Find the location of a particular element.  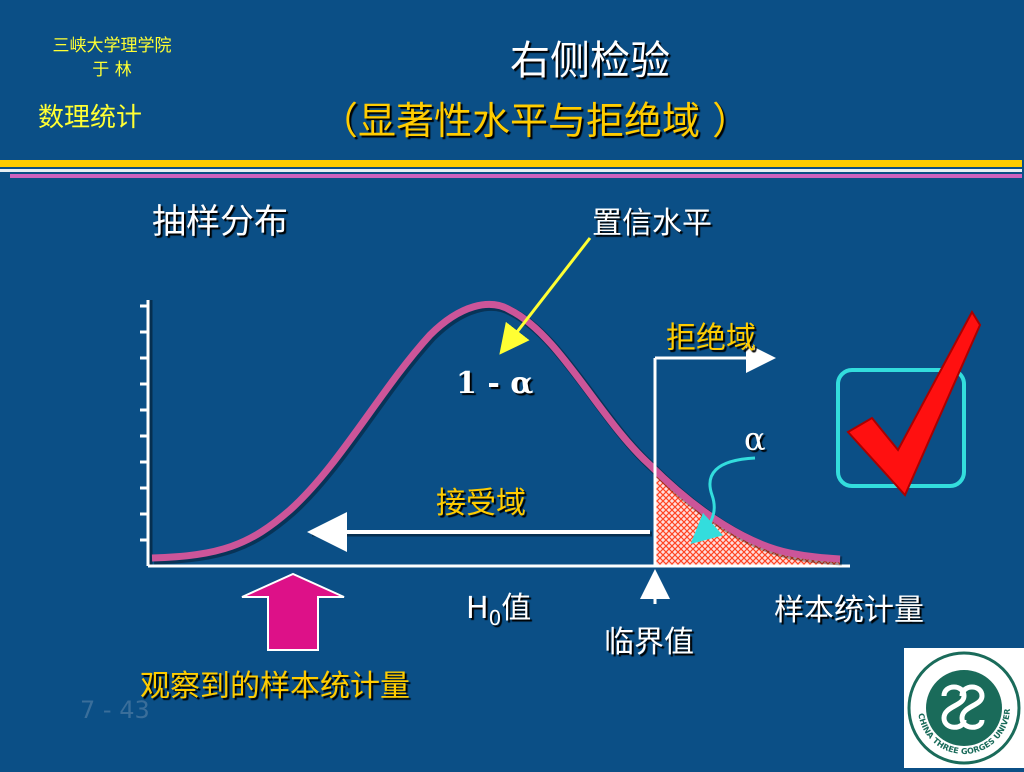

critical-value-label: 临界值 is located at coordinates (649, 642).